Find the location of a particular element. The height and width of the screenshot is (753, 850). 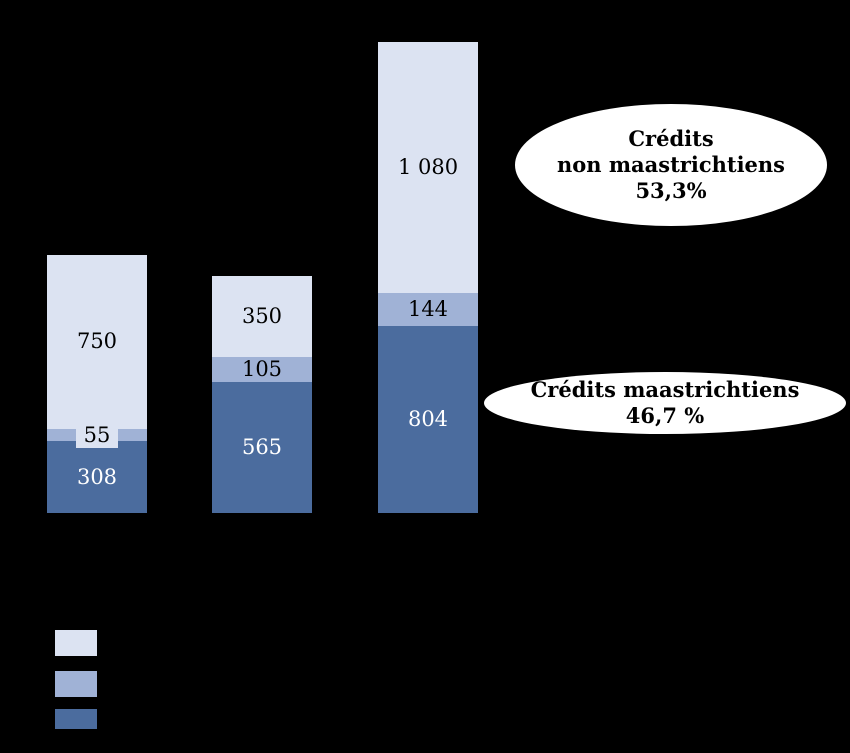

bar-segment-light: 350 is located at coordinates (262, 317).